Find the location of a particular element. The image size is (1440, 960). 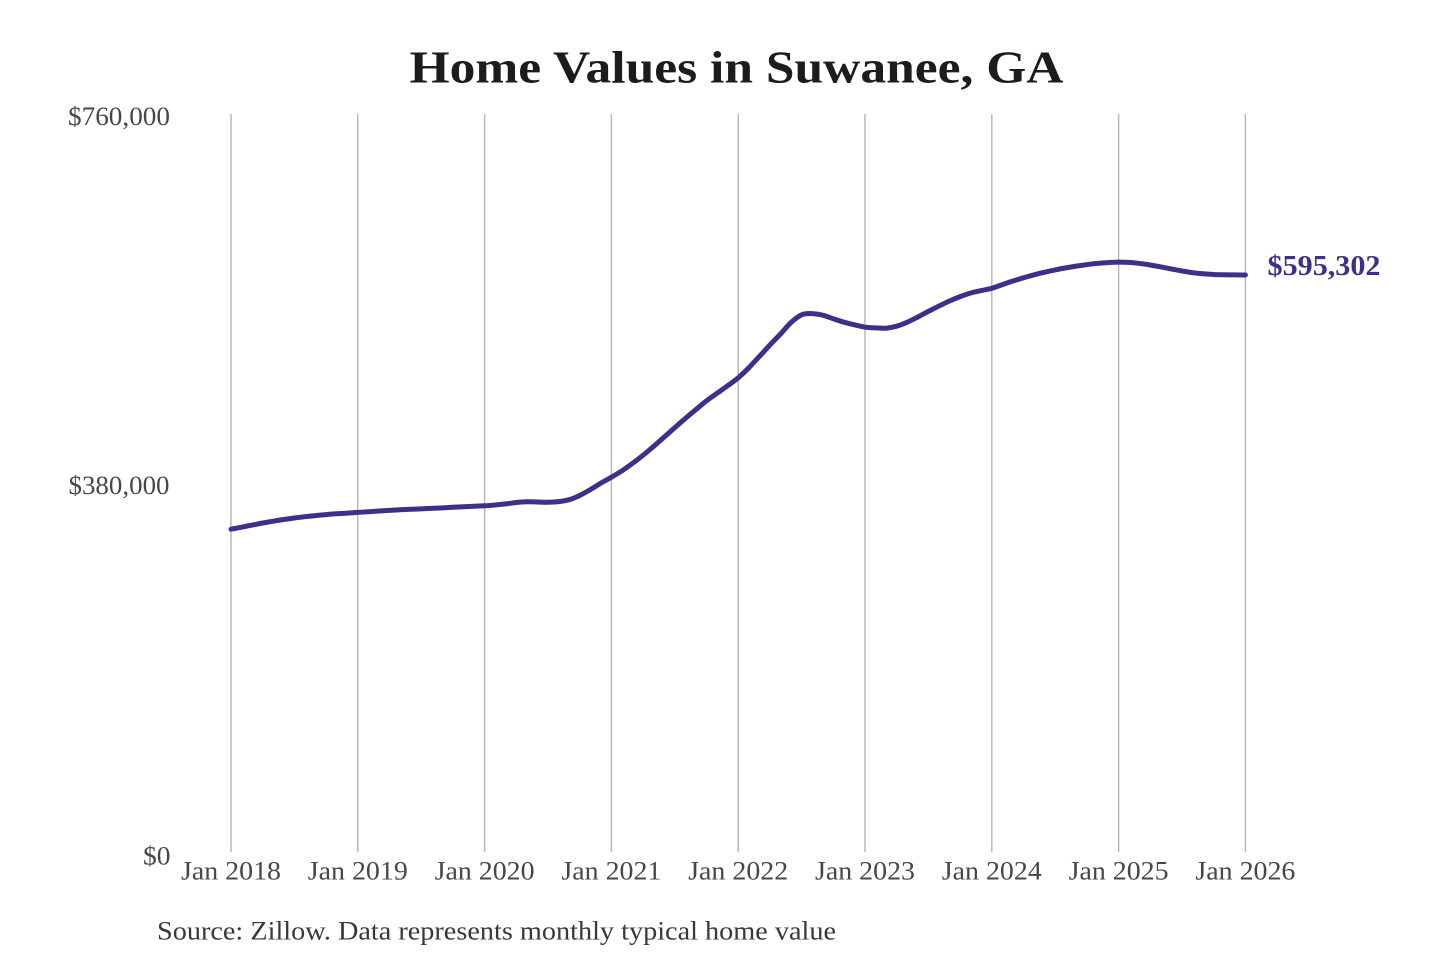

svg-text: $760,000 is located at coordinates (119, 116).